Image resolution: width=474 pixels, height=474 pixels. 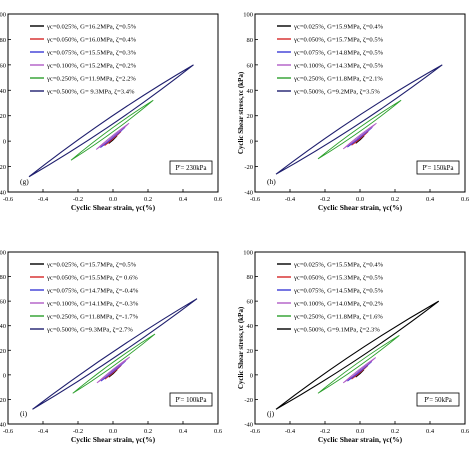 I want to click on legend-entry: γc=0.050%, G=15.7MPa, ζ=0.5%, so click(x=338, y=40).